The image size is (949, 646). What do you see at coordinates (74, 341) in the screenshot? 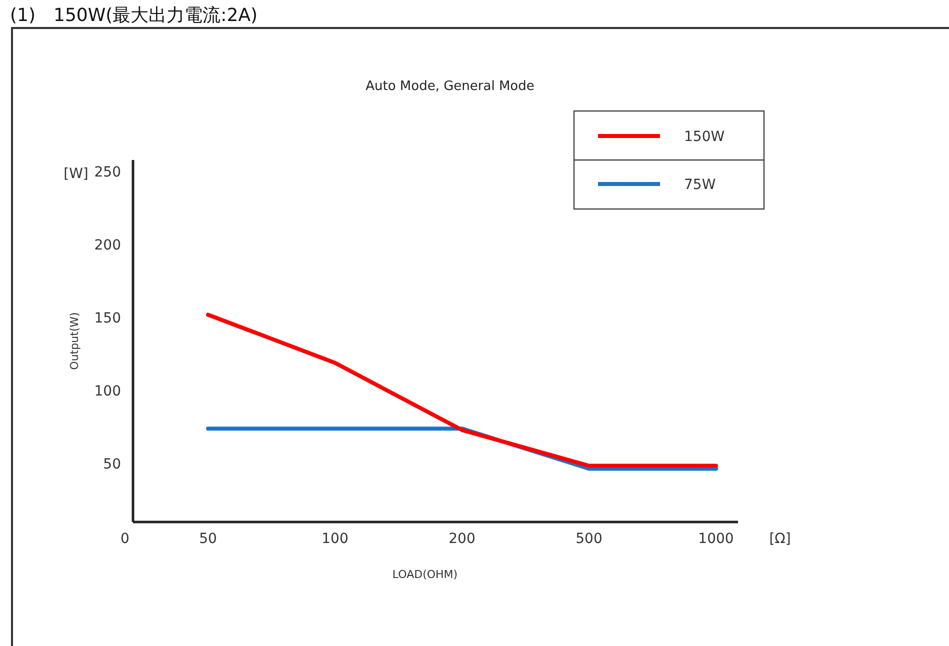
I see `y-axis-title: Output(W)` at bounding box center [74, 341].